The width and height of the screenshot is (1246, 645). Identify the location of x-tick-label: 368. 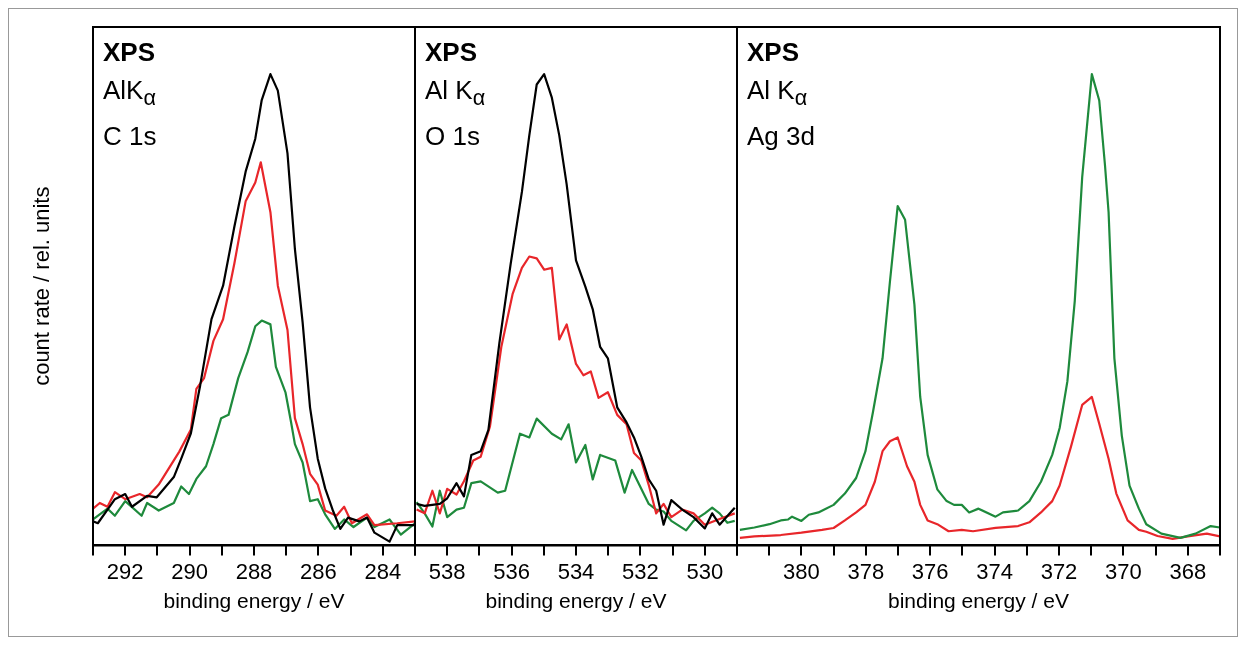
(1188, 571).